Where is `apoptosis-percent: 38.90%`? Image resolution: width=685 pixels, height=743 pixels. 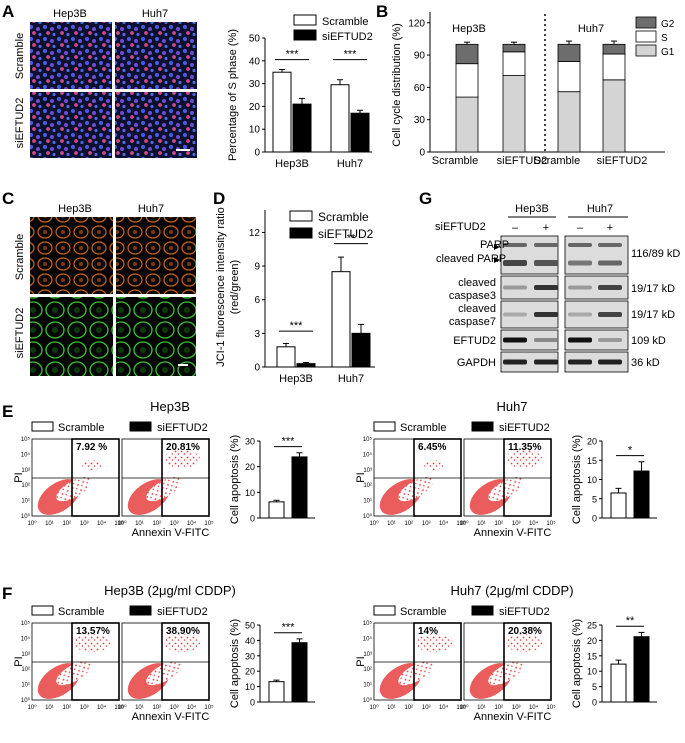
apoptosis-percent: 38.90% is located at coordinates (183, 631).